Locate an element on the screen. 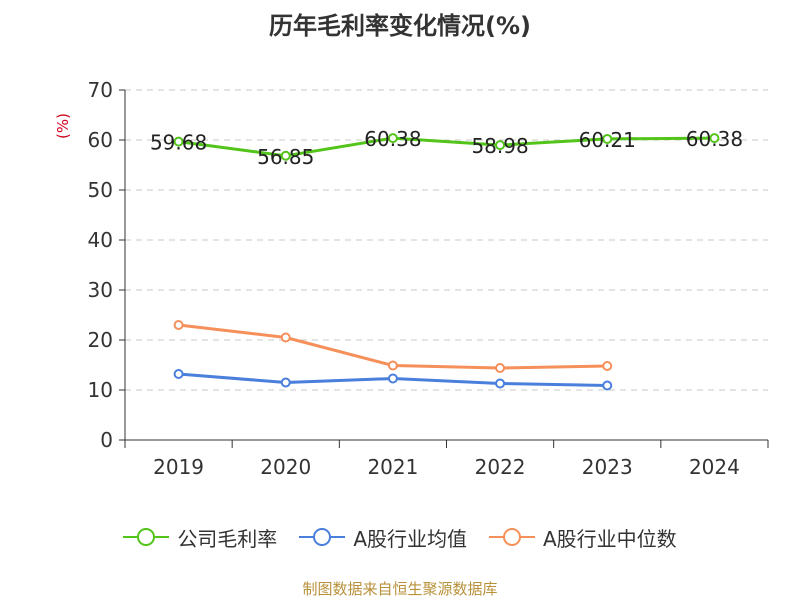 The height and width of the screenshot is (600, 800). x-tick-label: 2023 is located at coordinates (607, 467).